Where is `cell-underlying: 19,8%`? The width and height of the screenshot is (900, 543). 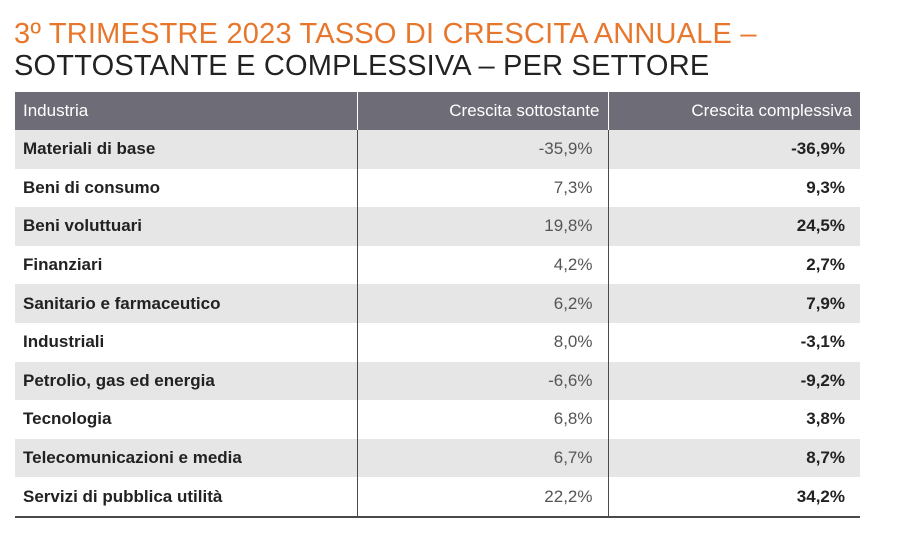 cell-underlying: 19,8% is located at coordinates (483, 226).